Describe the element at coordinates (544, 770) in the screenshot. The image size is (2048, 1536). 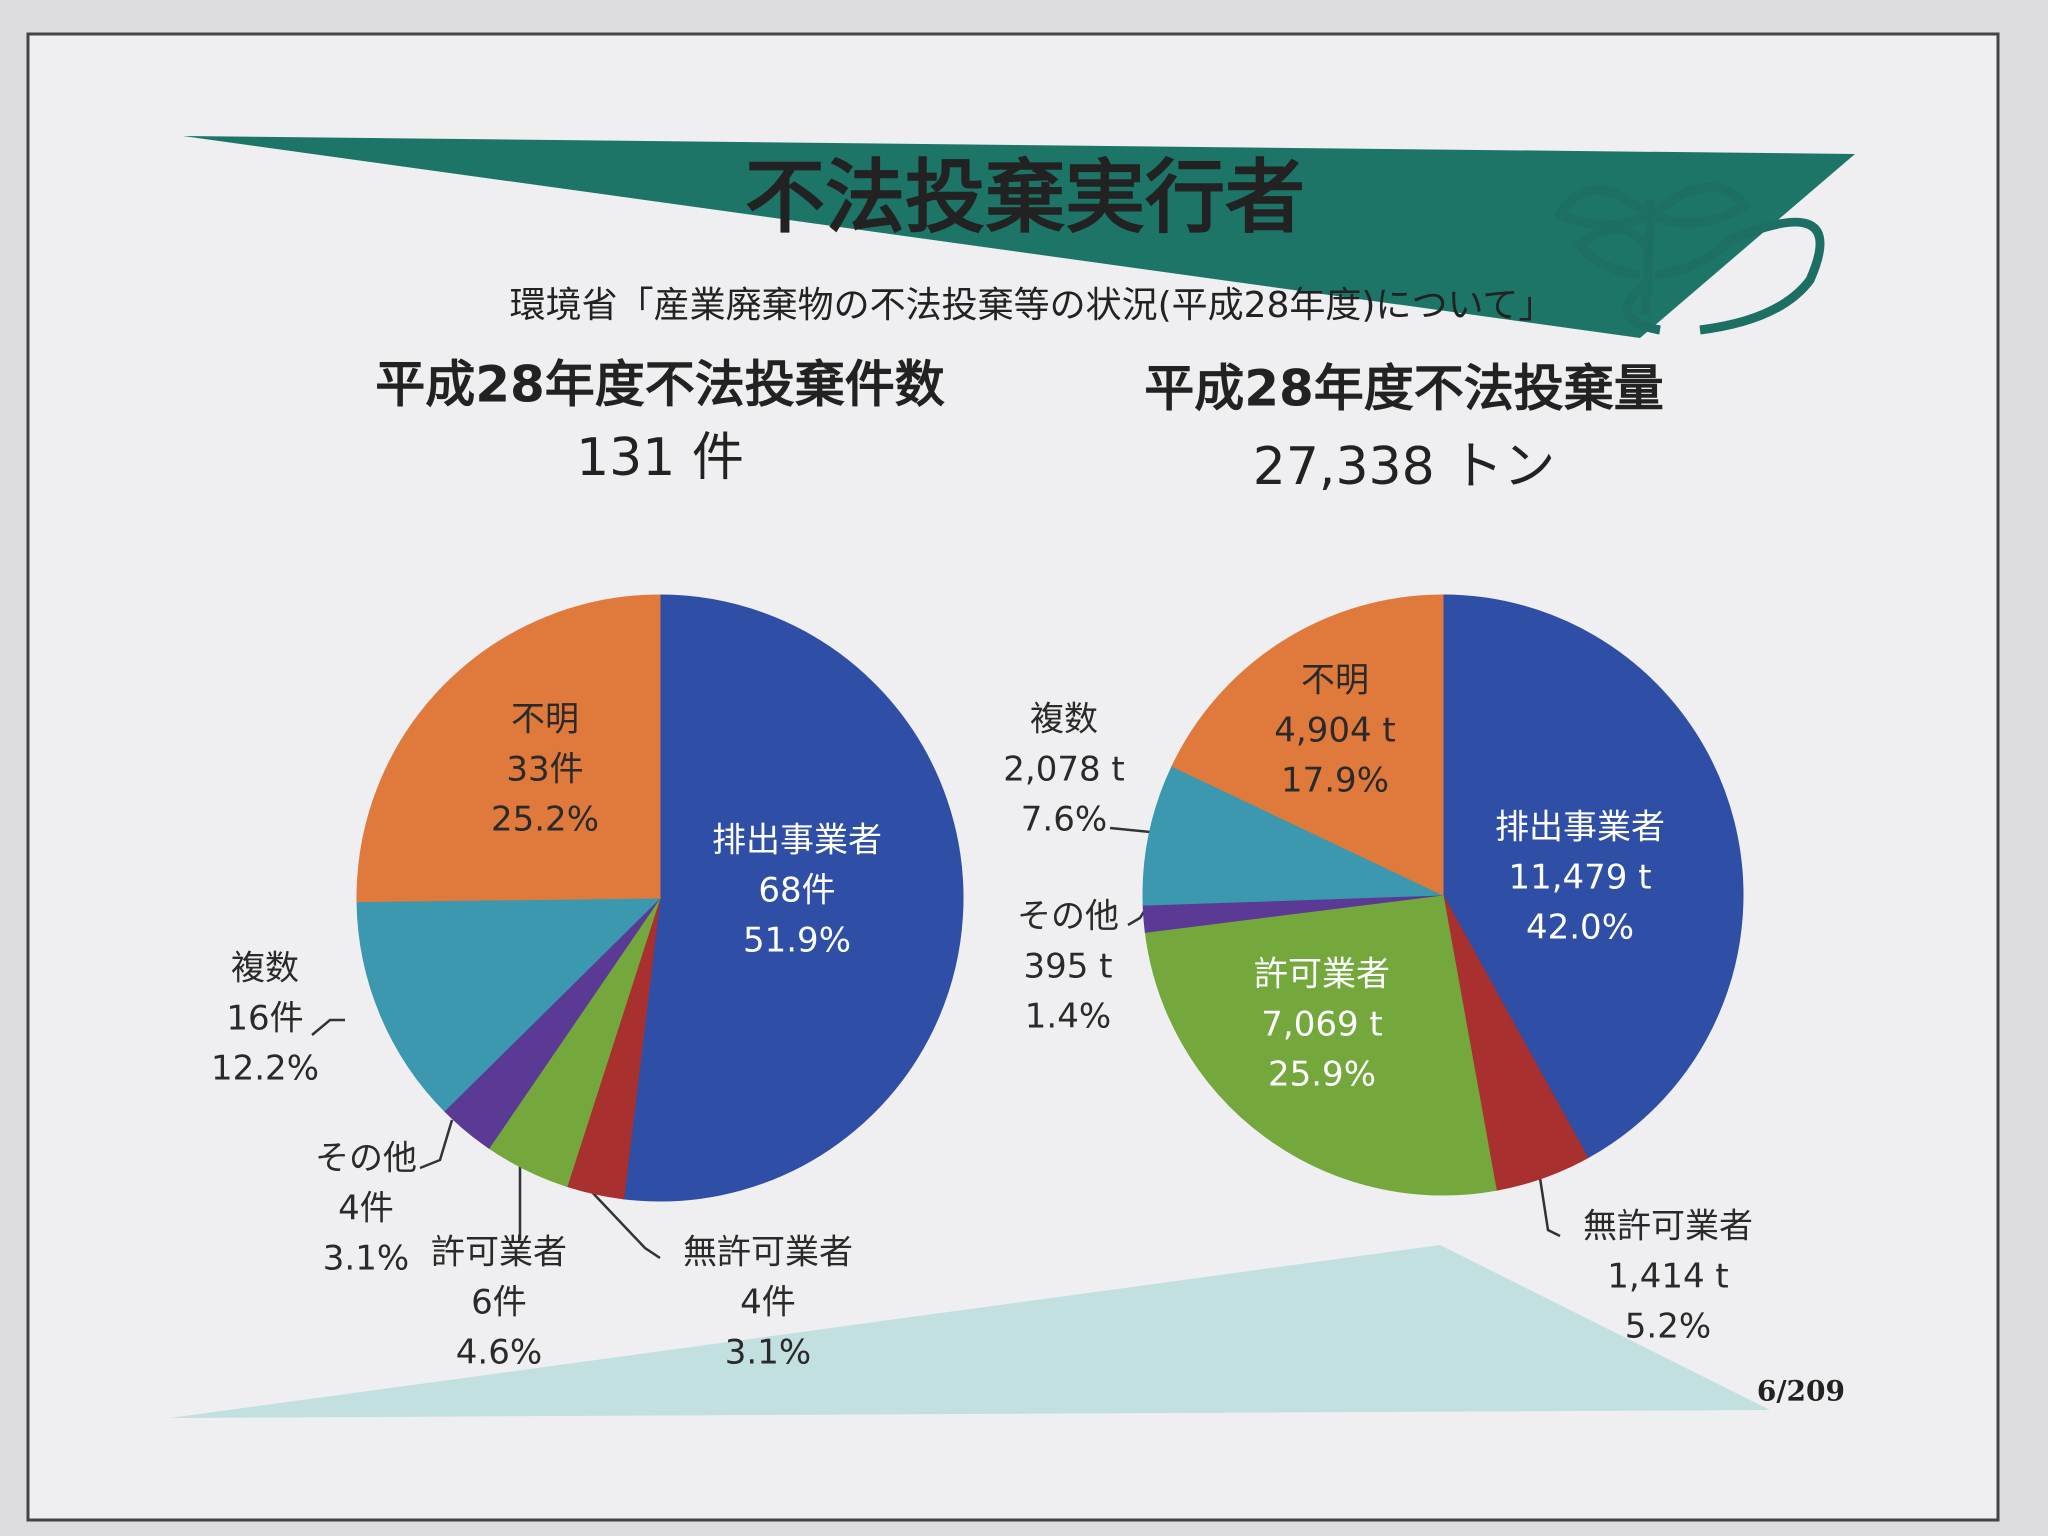
I see `slice-value-label: 33件` at that location.